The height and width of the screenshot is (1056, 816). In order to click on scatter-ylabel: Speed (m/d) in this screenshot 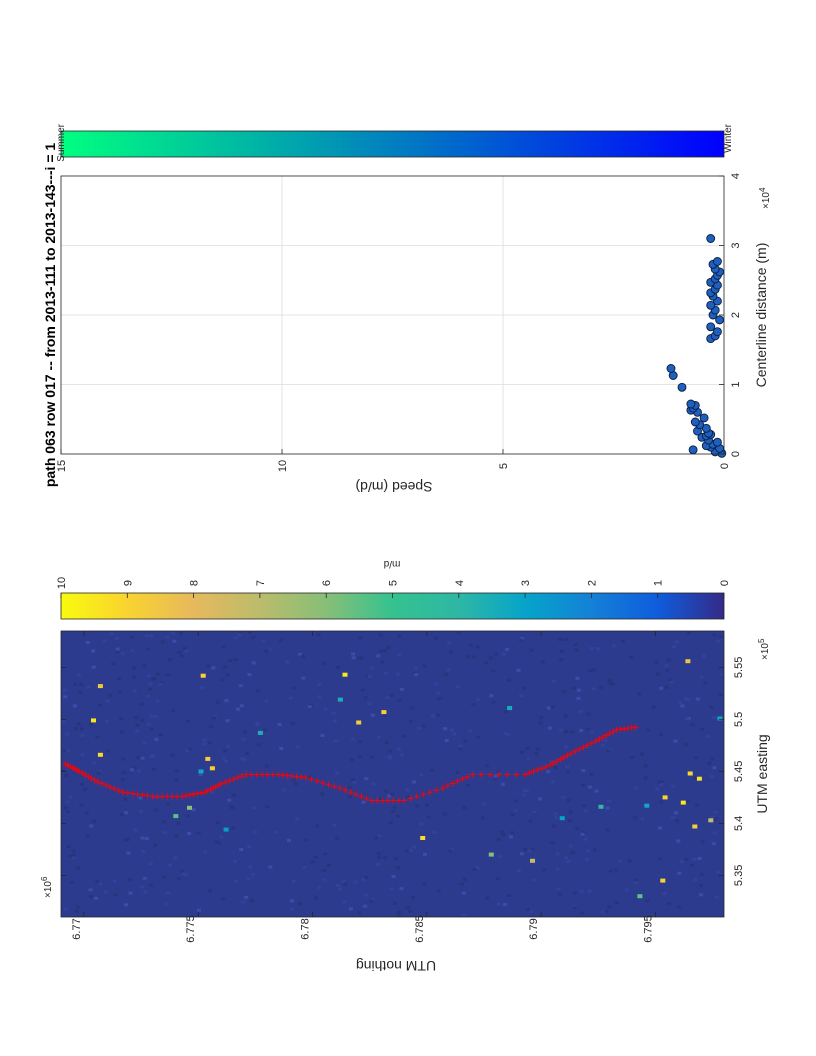, I will do `click(393, 487)`.